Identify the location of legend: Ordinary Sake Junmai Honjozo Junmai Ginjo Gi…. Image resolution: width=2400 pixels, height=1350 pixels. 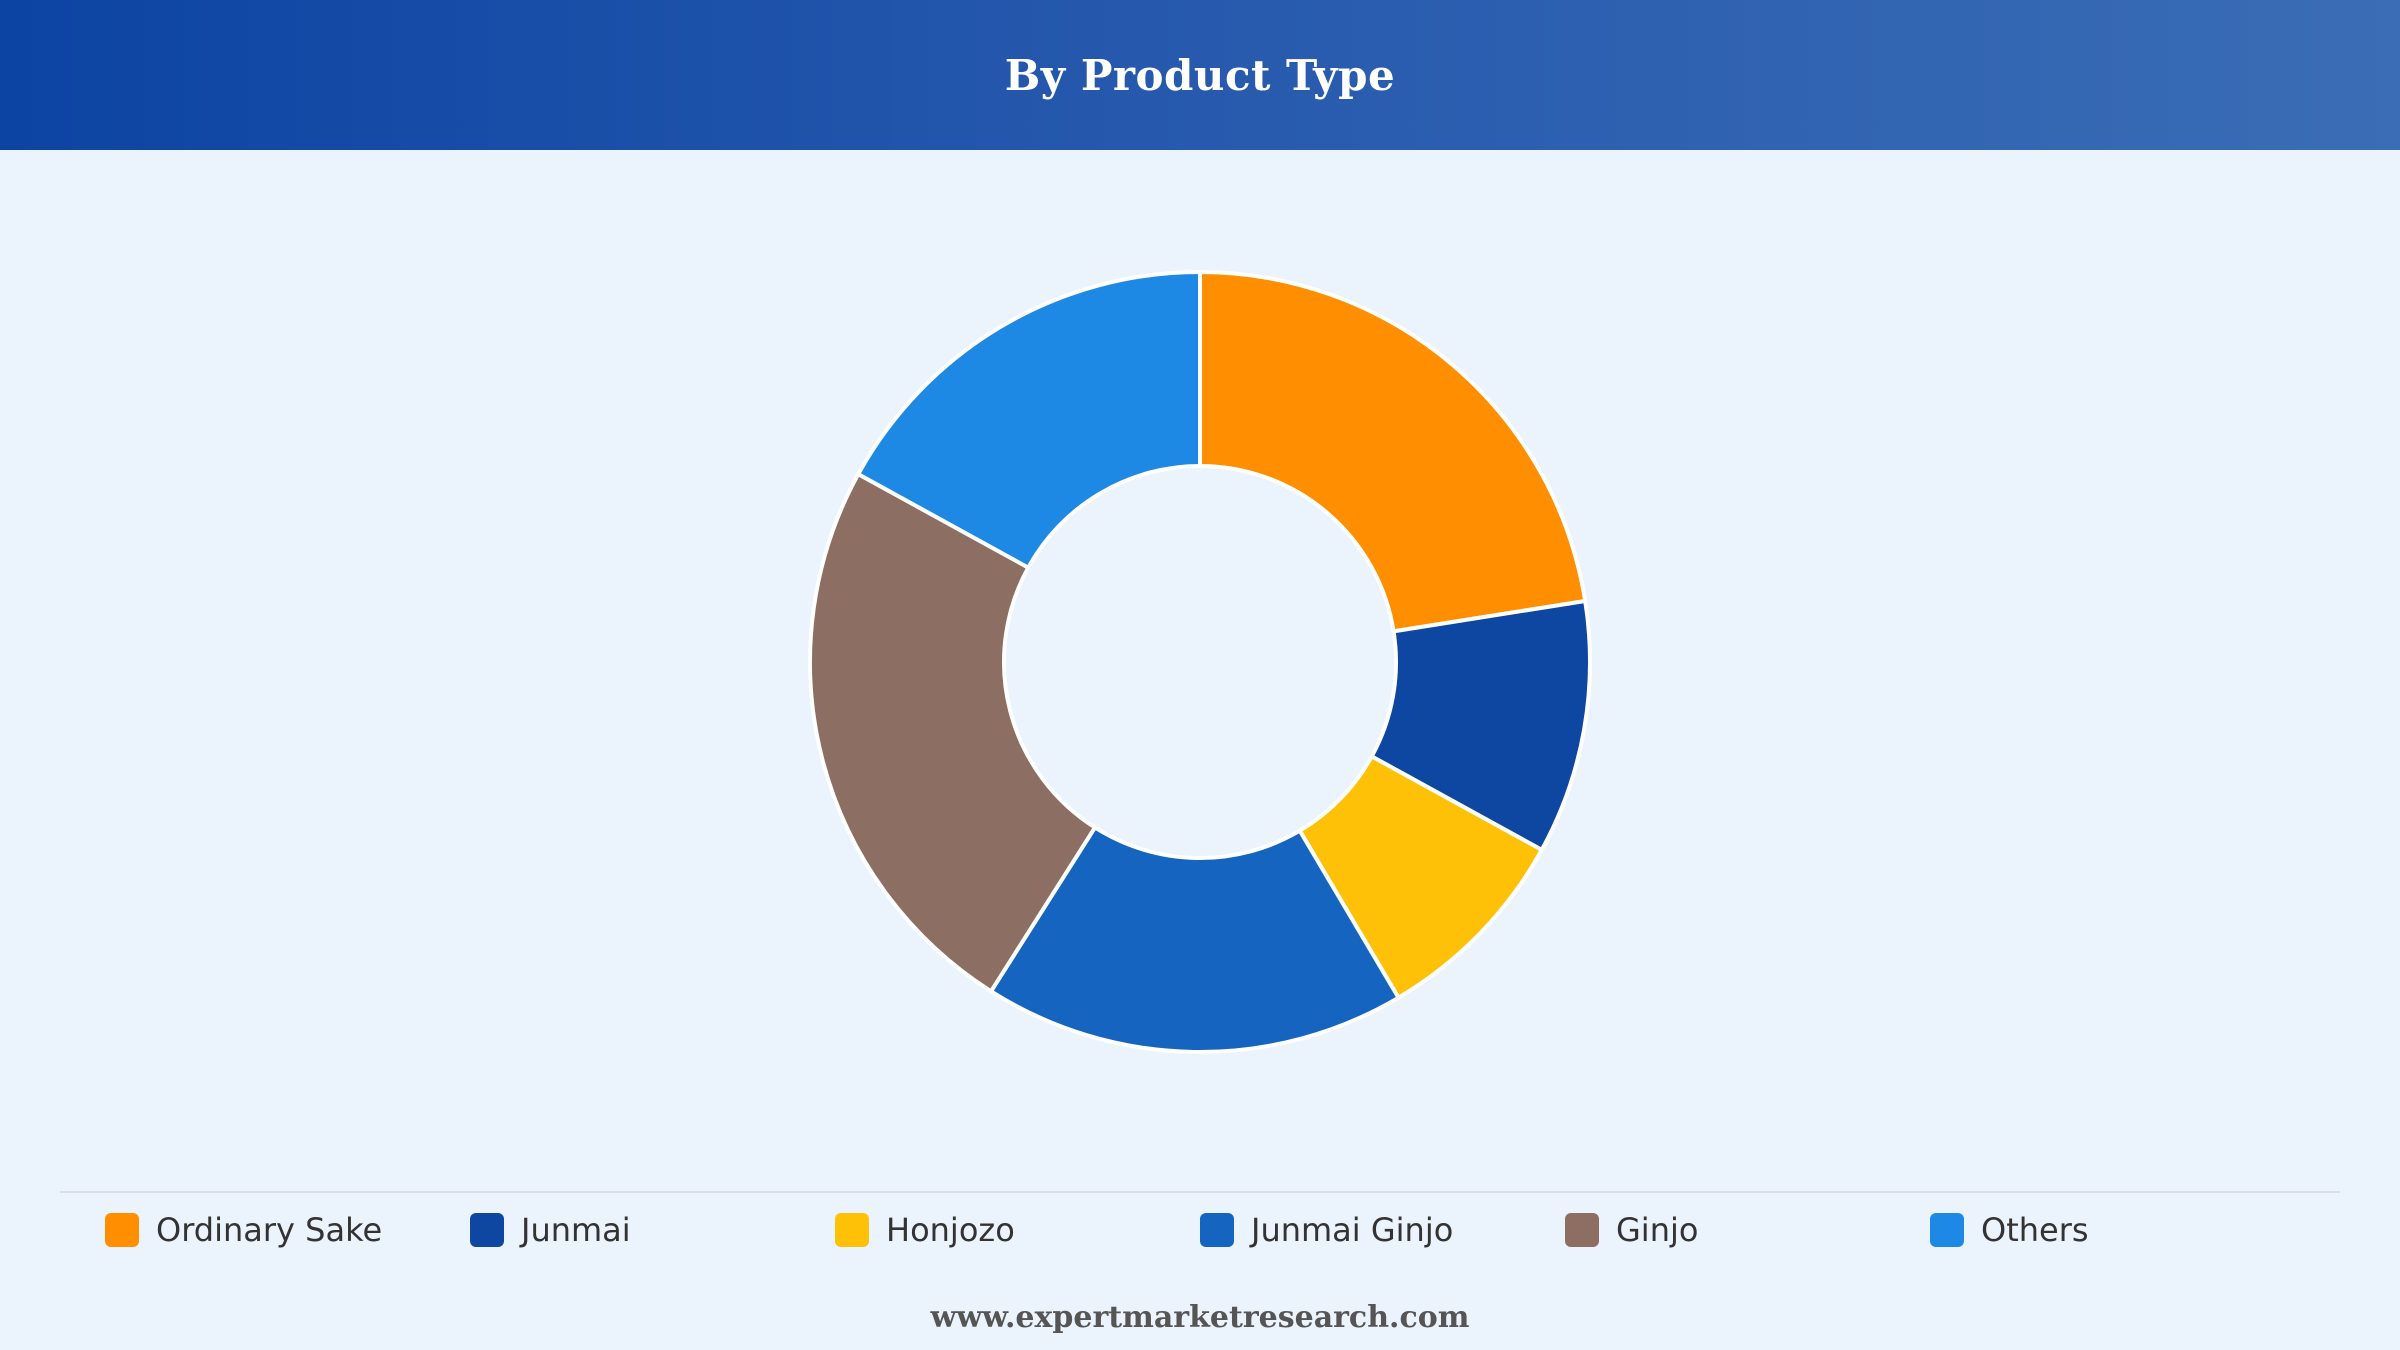
(1230, 1230).